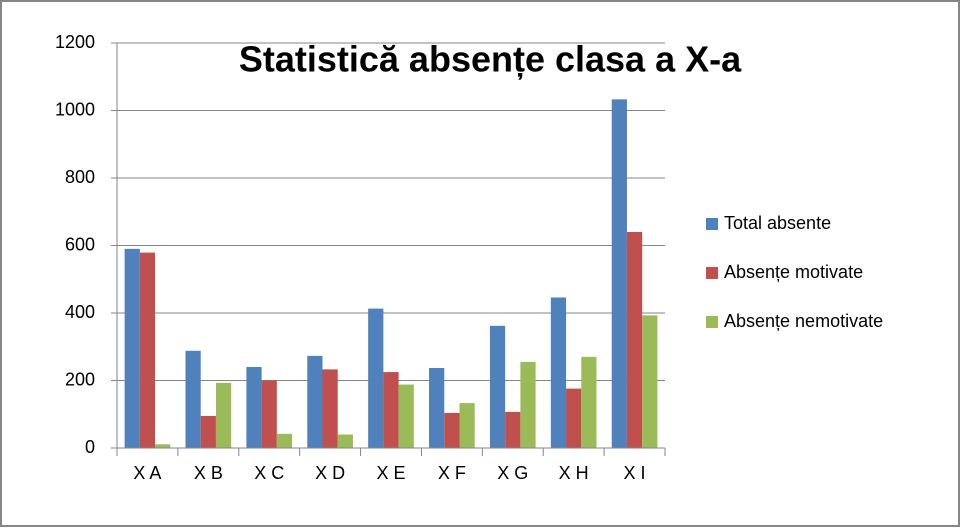 The image size is (960, 532). I want to click on x-tick-label: X G, so click(512, 473).